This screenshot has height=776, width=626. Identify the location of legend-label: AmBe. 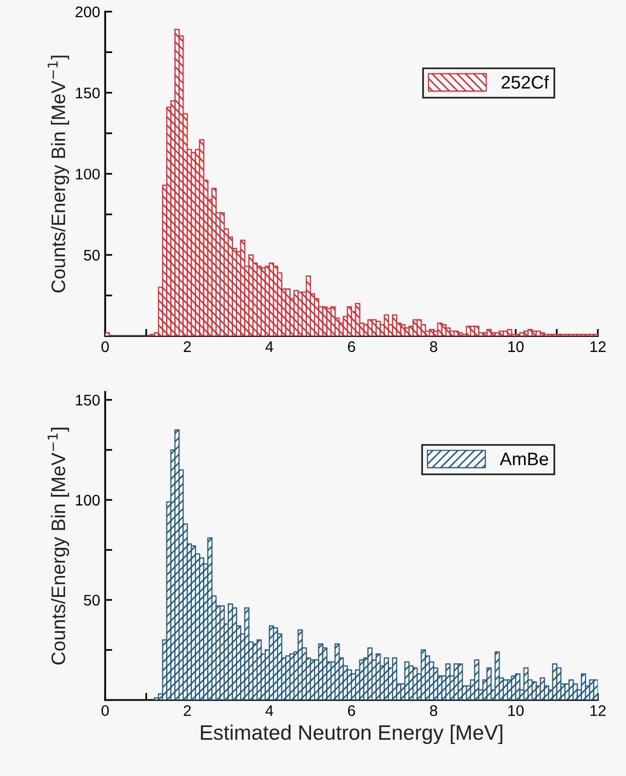
(524, 459).